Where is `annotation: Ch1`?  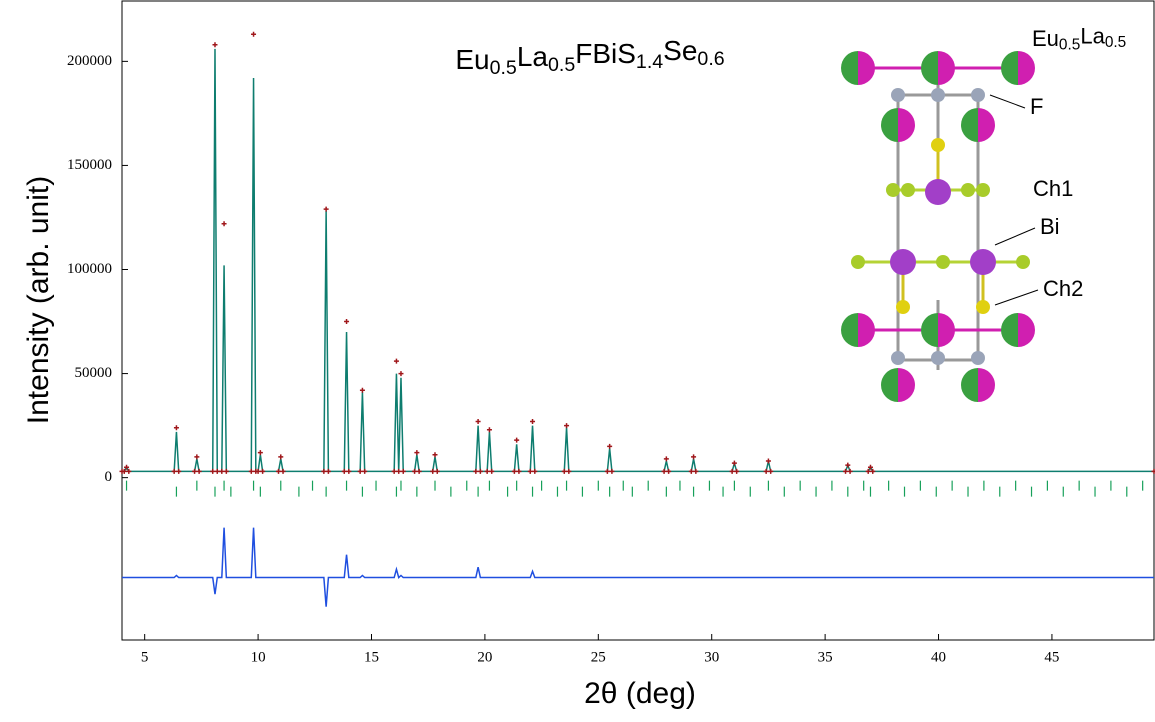 annotation: Ch1 is located at coordinates (1053, 188).